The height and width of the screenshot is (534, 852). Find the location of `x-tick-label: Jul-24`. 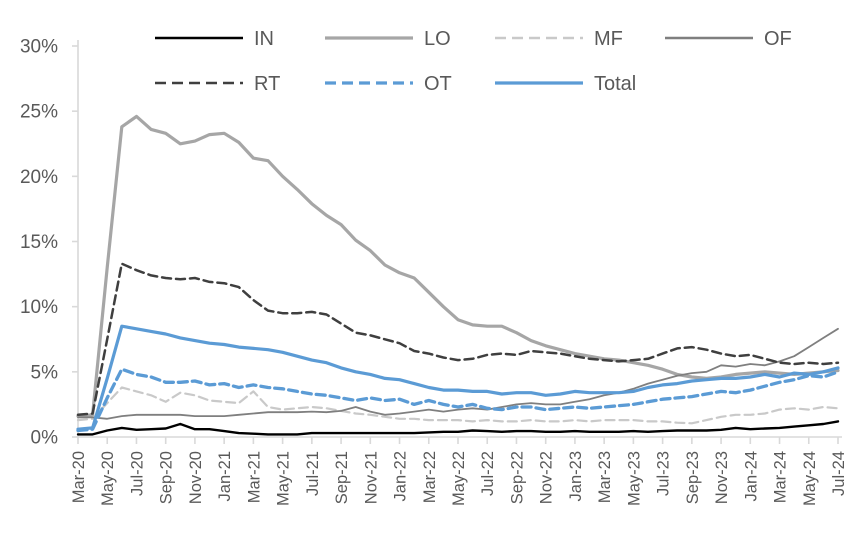

x-tick-label: Jul-24 is located at coordinates (839, 473).